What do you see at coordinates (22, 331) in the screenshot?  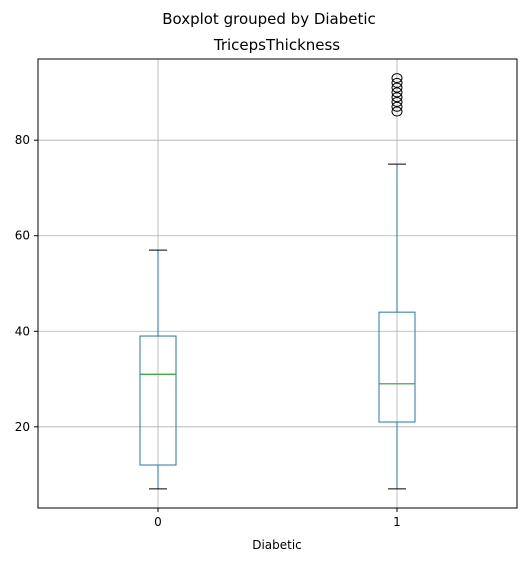 I see `y-tick-label: 40` at bounding box center [22, 331].